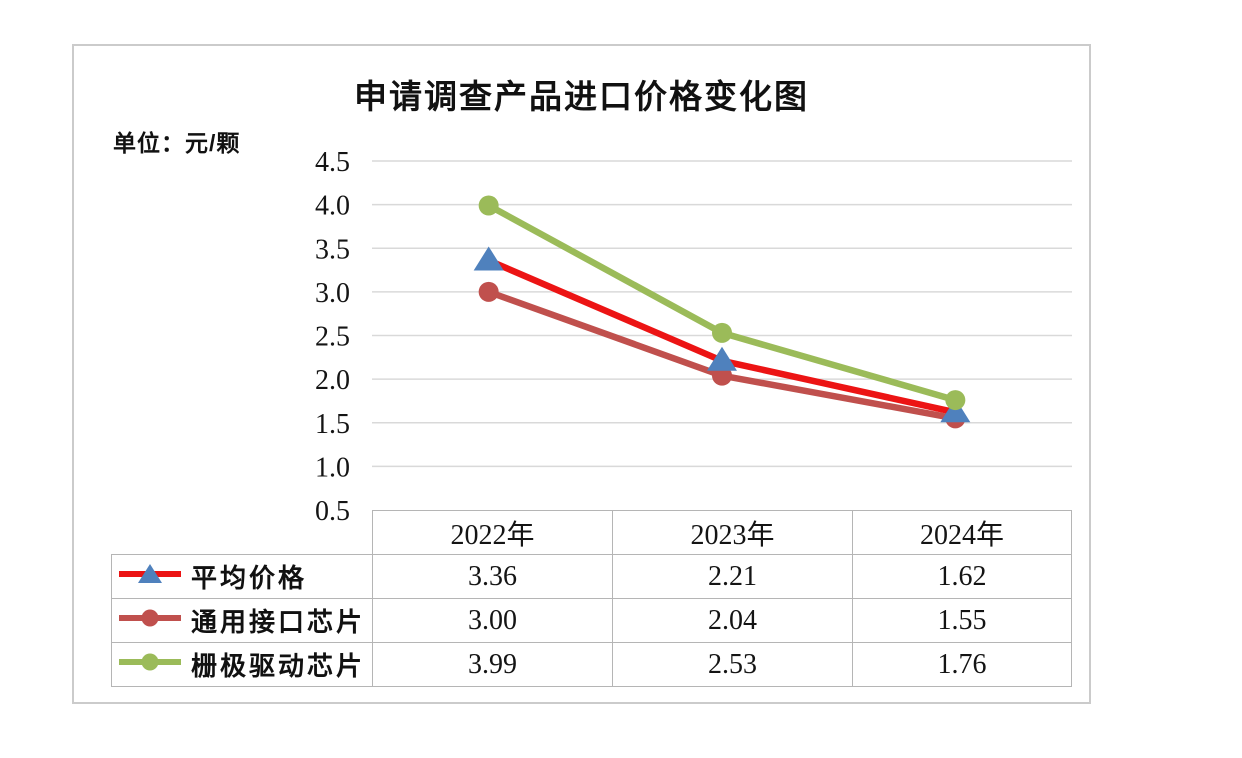 The height and width of the screenshot is (758, 1242). What do you see at coordinates (278, 666) in the screenshot?
I see `series-label-gate-driver-chip: 栅极驱动芯片` at bounding box center [278, 666].